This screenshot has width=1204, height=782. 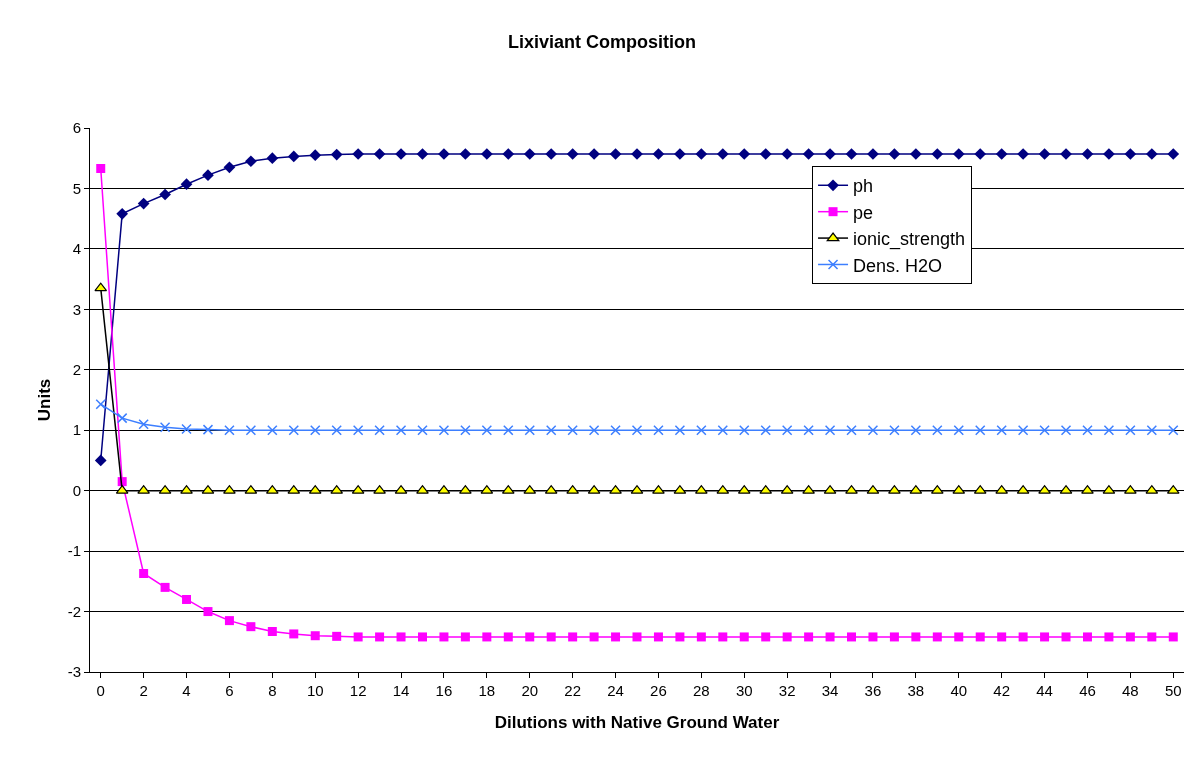 I want to click on x-tick-label: 28, so click(x=701, y=690).